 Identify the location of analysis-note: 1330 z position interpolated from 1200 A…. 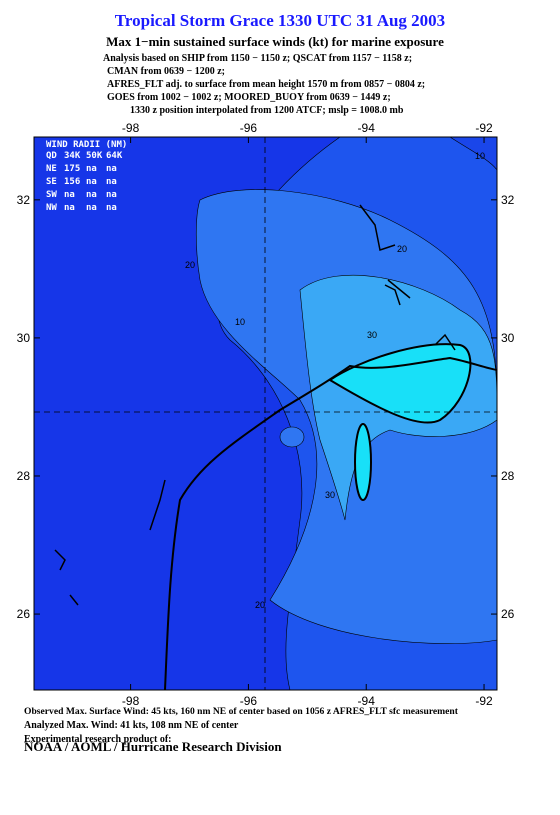
(267, 110).